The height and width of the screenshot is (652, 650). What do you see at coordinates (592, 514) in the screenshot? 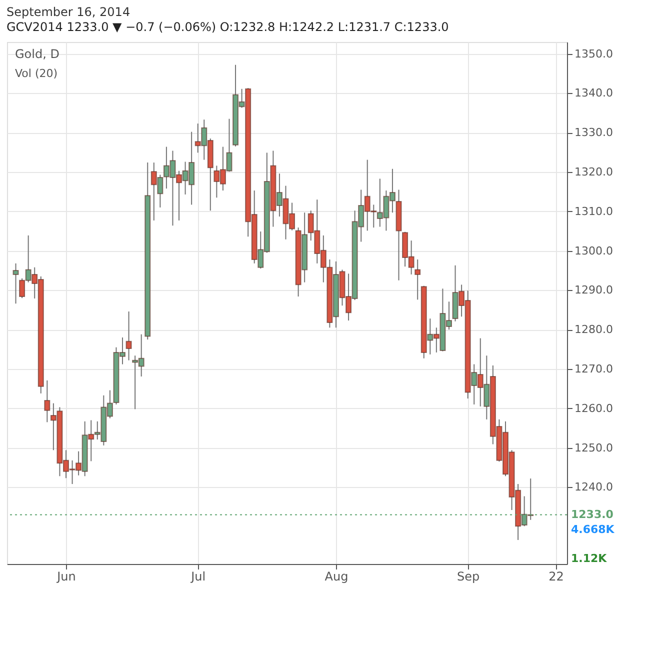
I see `ref-line-label: 1233.0` at bounding box center [592, 514].